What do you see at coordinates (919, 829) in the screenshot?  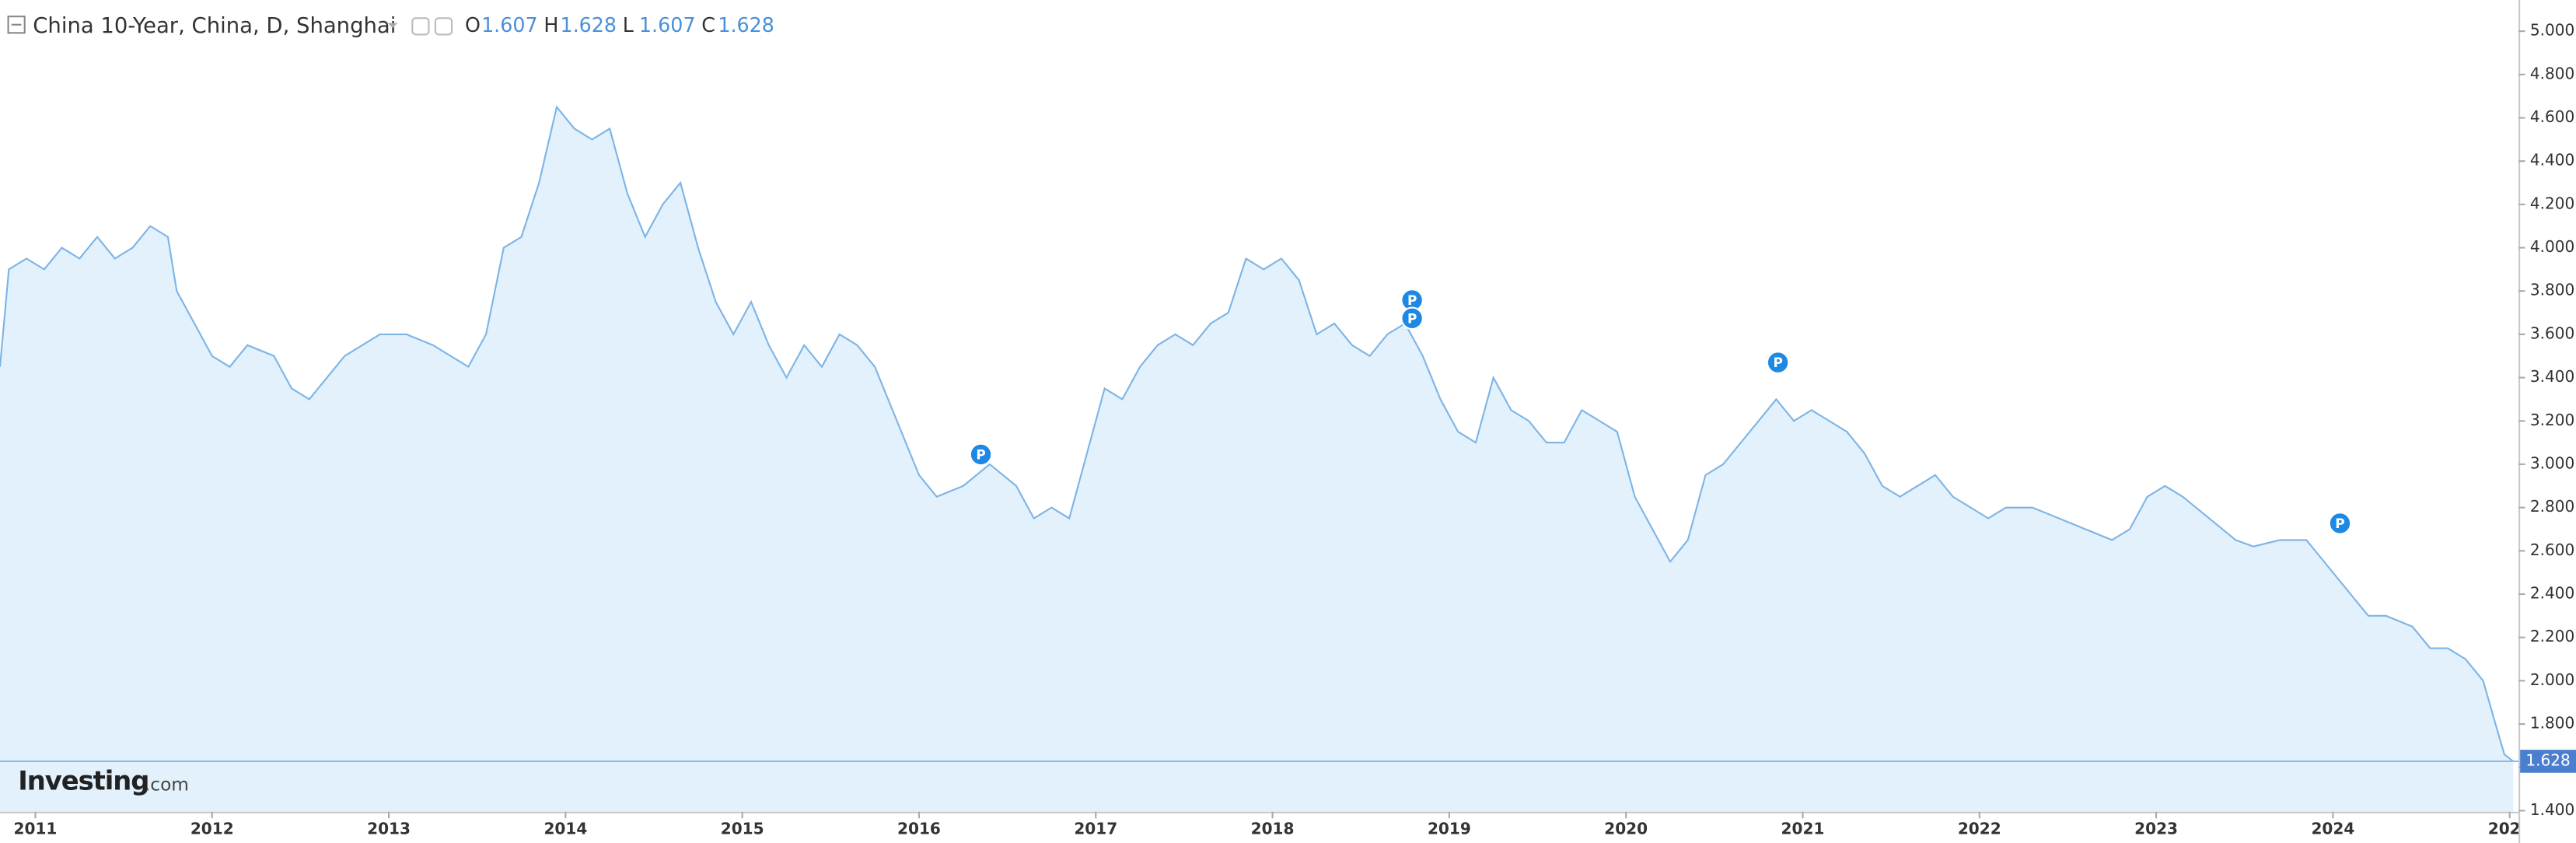 I see `x-tick-label: 2016` at bounding box center [919, 829].